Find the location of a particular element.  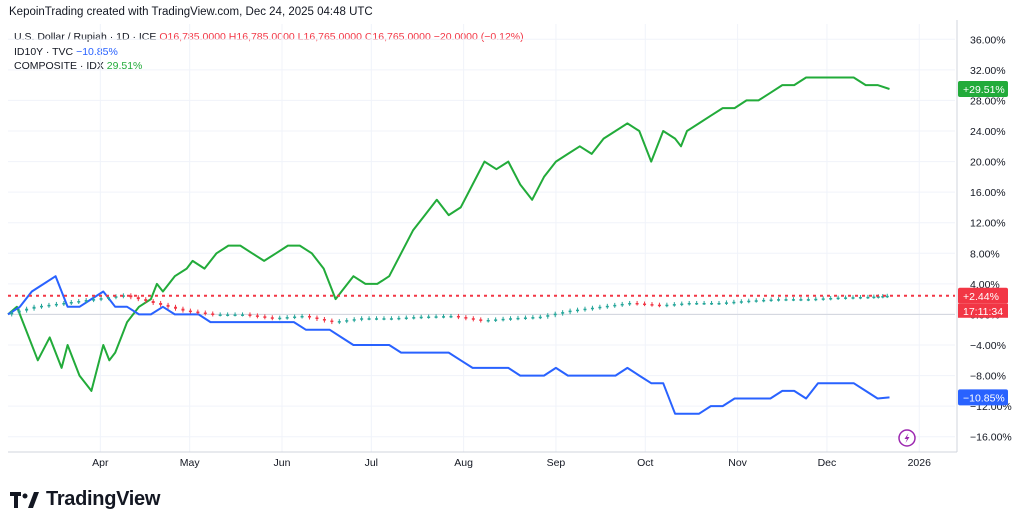

y-tick-label: 16.00% is located at coordinates (988, 193).